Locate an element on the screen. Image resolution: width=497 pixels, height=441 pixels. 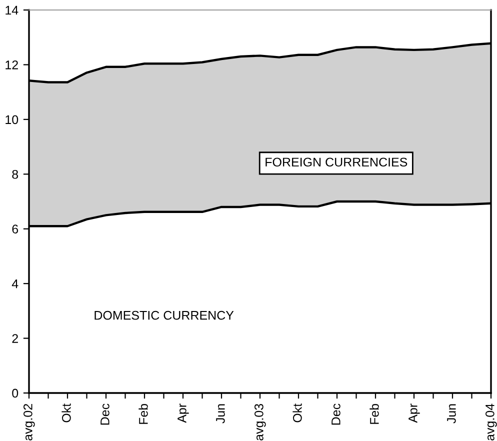
y-tick-label: 12 is located at coordinates (12, 65).